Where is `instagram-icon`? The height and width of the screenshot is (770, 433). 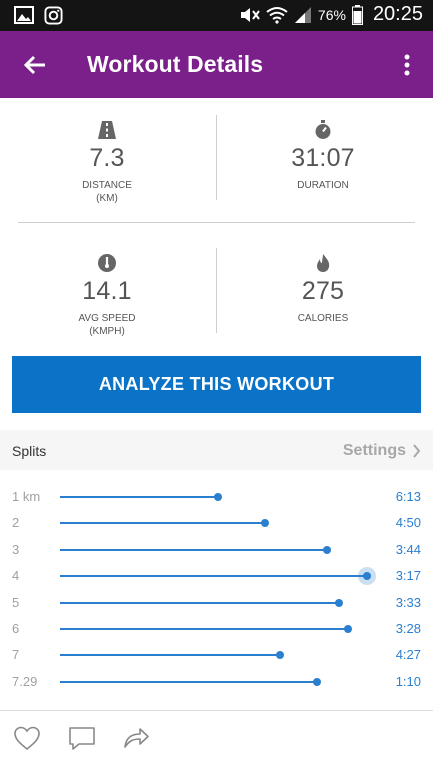 instagram-icon is located at coordinates (53, 15).